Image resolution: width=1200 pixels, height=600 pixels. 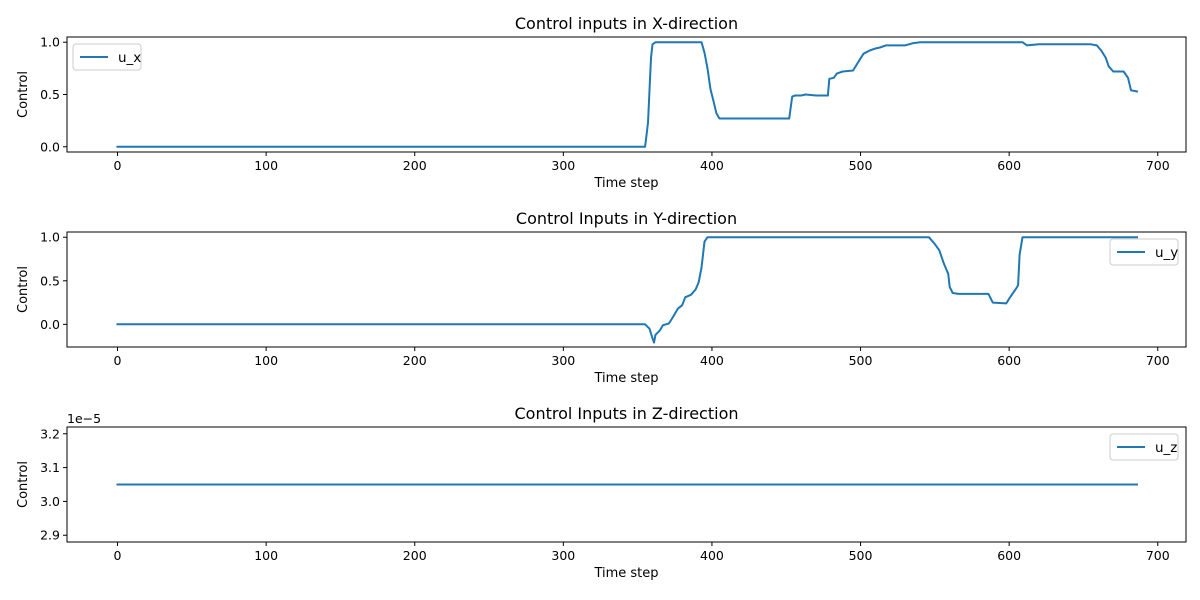 What do you see at coordinates (1166, 253) in the screenshot?
I see `legend-label: u_y` at bounding box center [1166, 253].